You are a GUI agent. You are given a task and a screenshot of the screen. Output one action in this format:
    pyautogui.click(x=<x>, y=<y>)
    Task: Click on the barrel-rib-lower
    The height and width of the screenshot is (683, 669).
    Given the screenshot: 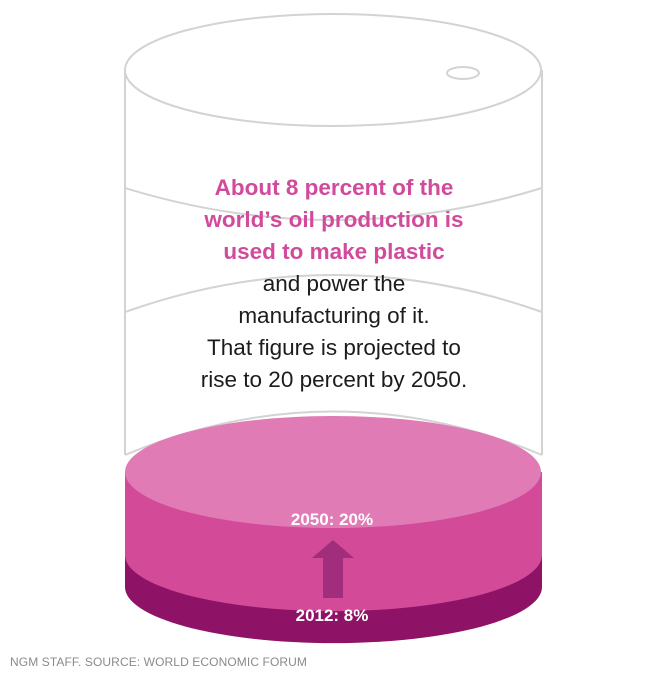 What is the action you would take?
    pyautogui.click(x=333, y=293)
    